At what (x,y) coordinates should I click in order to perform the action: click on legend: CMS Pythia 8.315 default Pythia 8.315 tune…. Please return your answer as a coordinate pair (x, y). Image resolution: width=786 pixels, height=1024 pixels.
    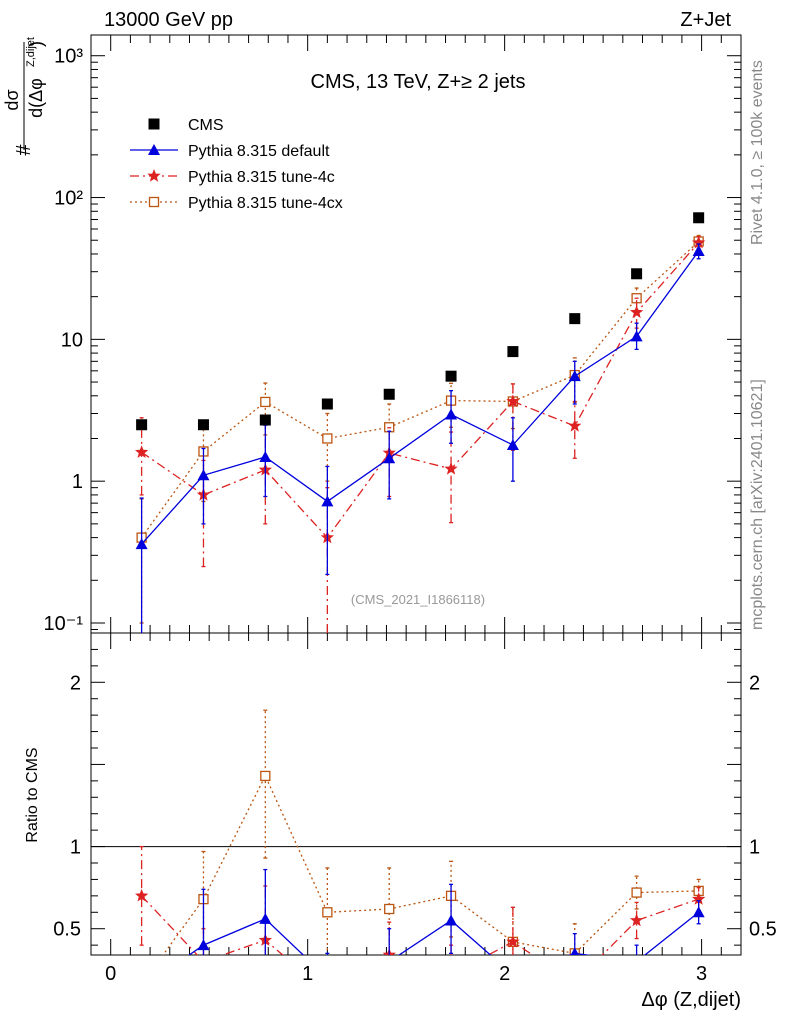
    Looking at the image, I should click on (236, 164).